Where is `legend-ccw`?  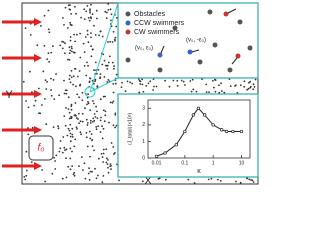
legend-ccw is located at coordinates (128, 23).